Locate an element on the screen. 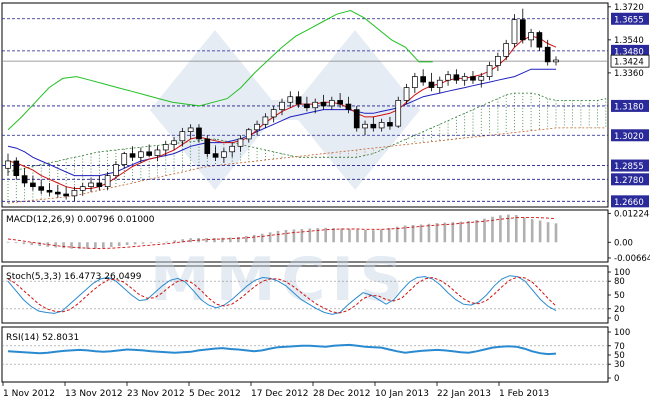 This screenshot has height=404, width=650. stoch-axis-label: 80 is located at coordinates (619, 282).